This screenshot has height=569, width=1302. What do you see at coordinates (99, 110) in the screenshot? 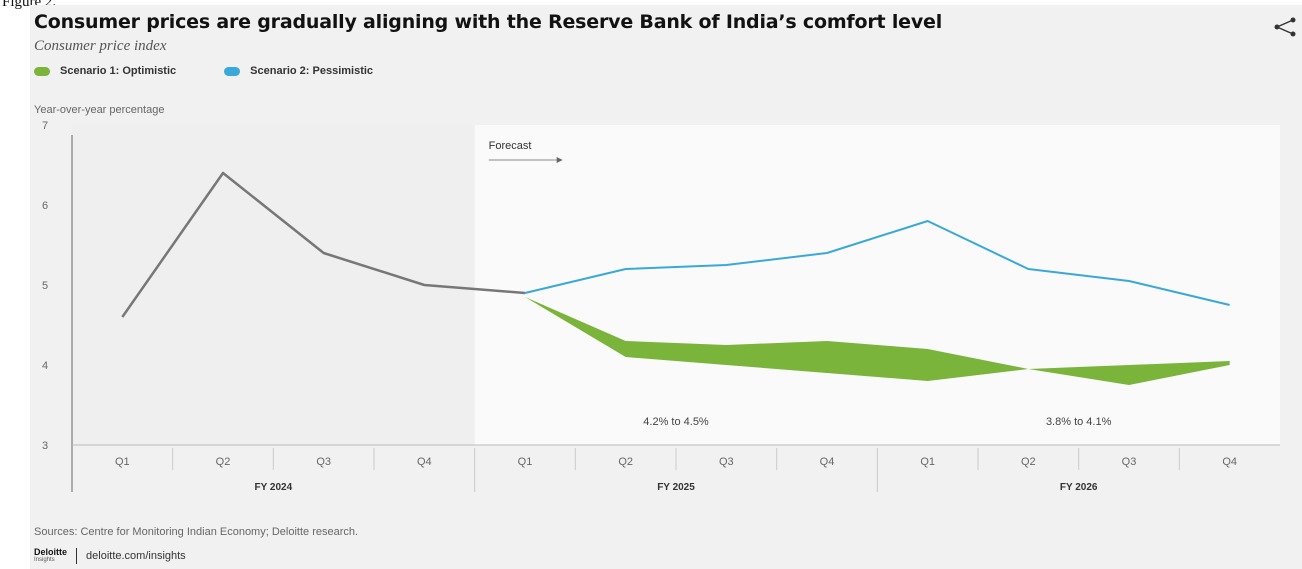
I see `y-axis-label: Year-over-year percentage` at bounding box center [99, 110].